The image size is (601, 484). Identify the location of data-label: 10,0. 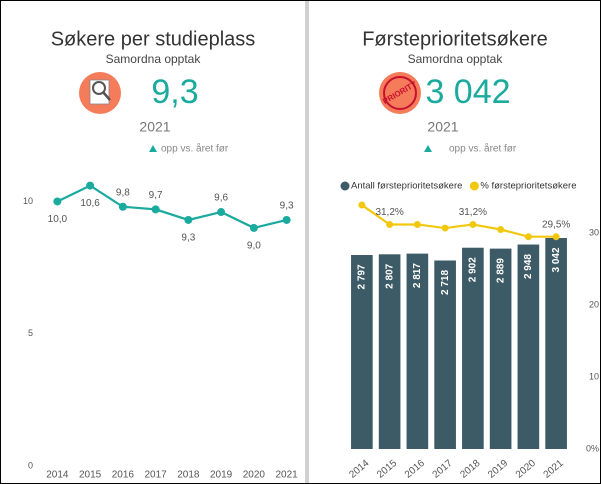
(58, 219).